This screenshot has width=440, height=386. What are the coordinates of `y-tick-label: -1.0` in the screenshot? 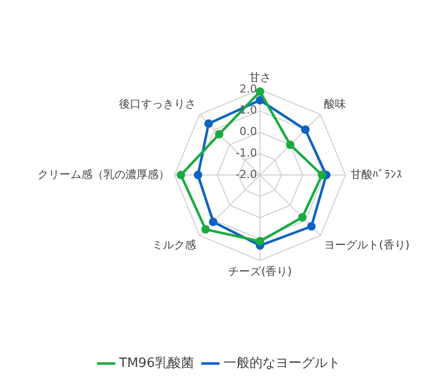 It's located at (246, 153).